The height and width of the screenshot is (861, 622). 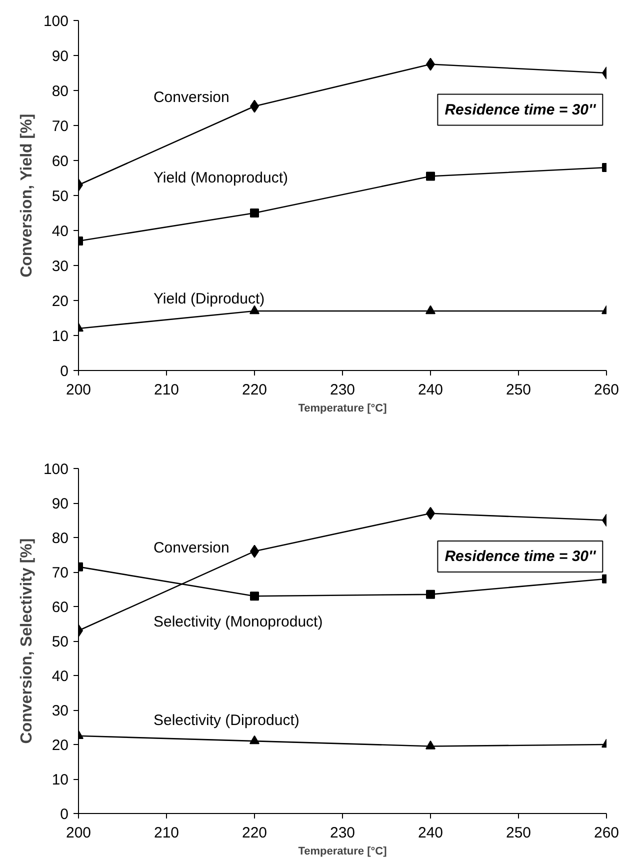 What do you see at coordinates (27, 641) in the screenshot?
I see `y-axis-title: Conversion, Selectivity [%]` at bounding box center [27, 641].